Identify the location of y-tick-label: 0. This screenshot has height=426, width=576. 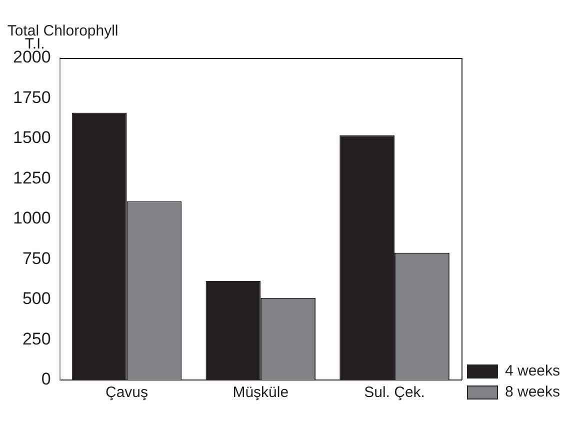
(46, 379).